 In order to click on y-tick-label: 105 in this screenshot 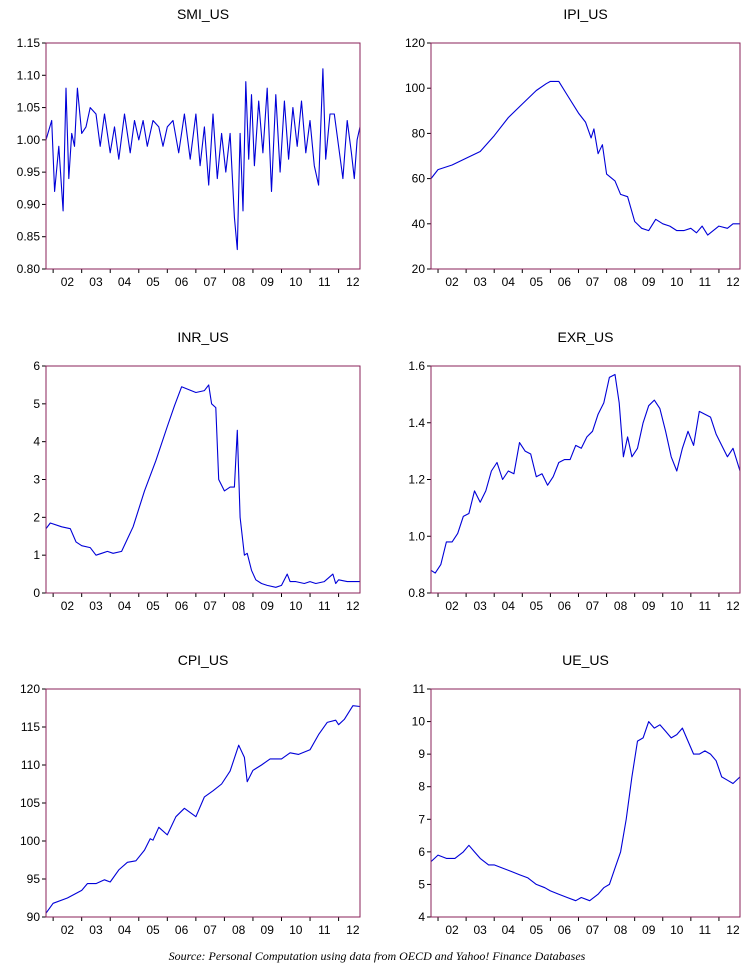, I will do `click(30, 803)`.